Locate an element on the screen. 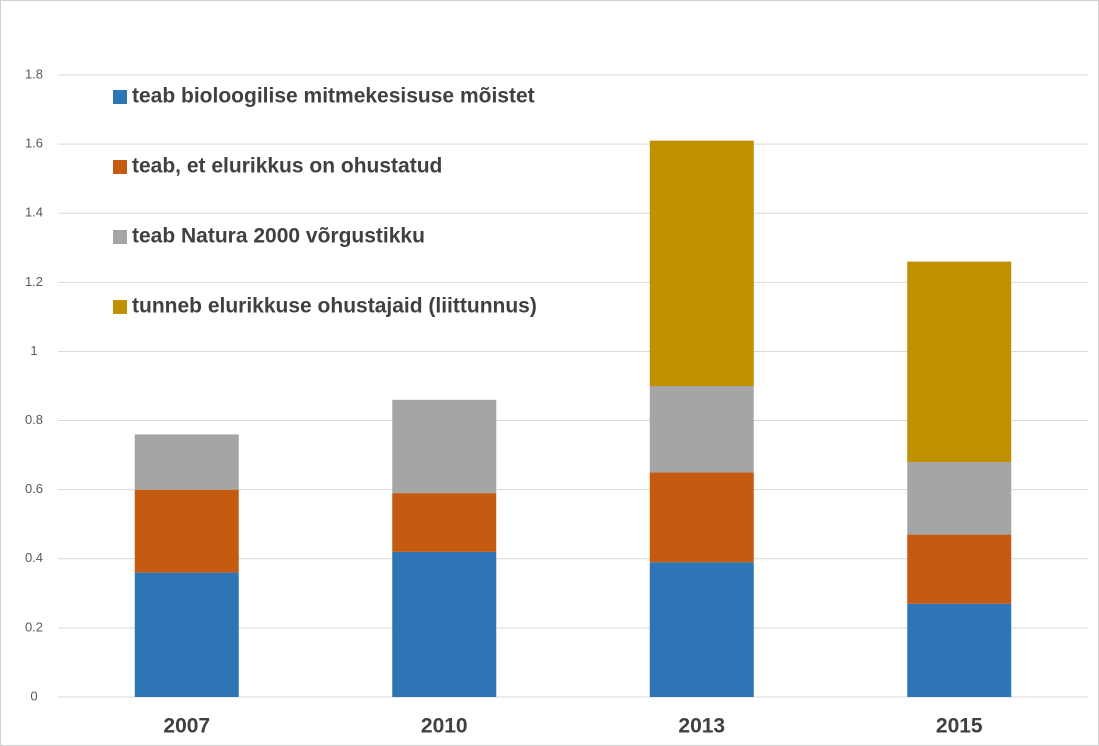 The width and height of the screenshot is (1099, 746). y-tick-label: 0.4 is located at coordinates (34, 557).